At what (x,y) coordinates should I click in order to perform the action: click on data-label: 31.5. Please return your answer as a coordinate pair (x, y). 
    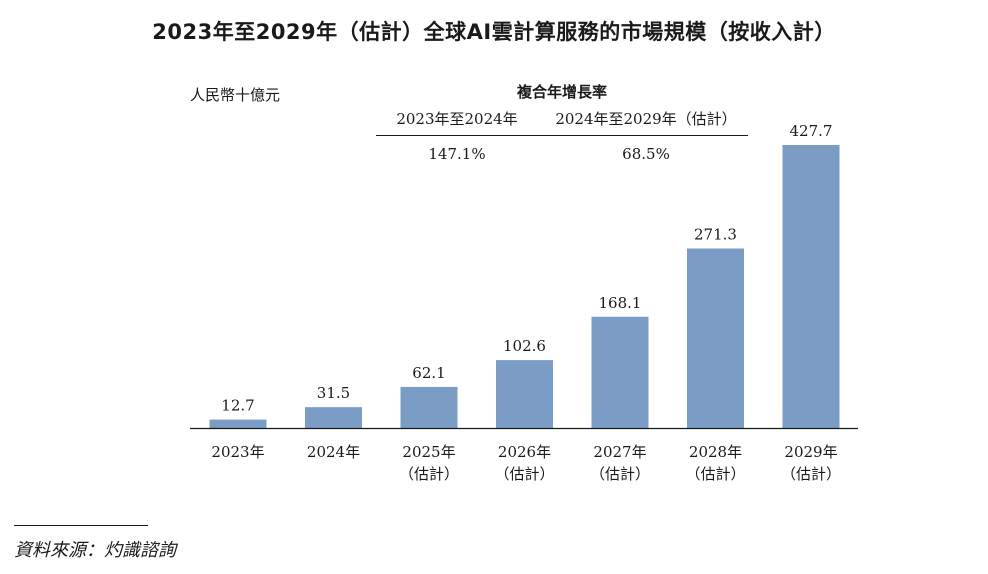
    Looking at the image, I should click on (333, 393).